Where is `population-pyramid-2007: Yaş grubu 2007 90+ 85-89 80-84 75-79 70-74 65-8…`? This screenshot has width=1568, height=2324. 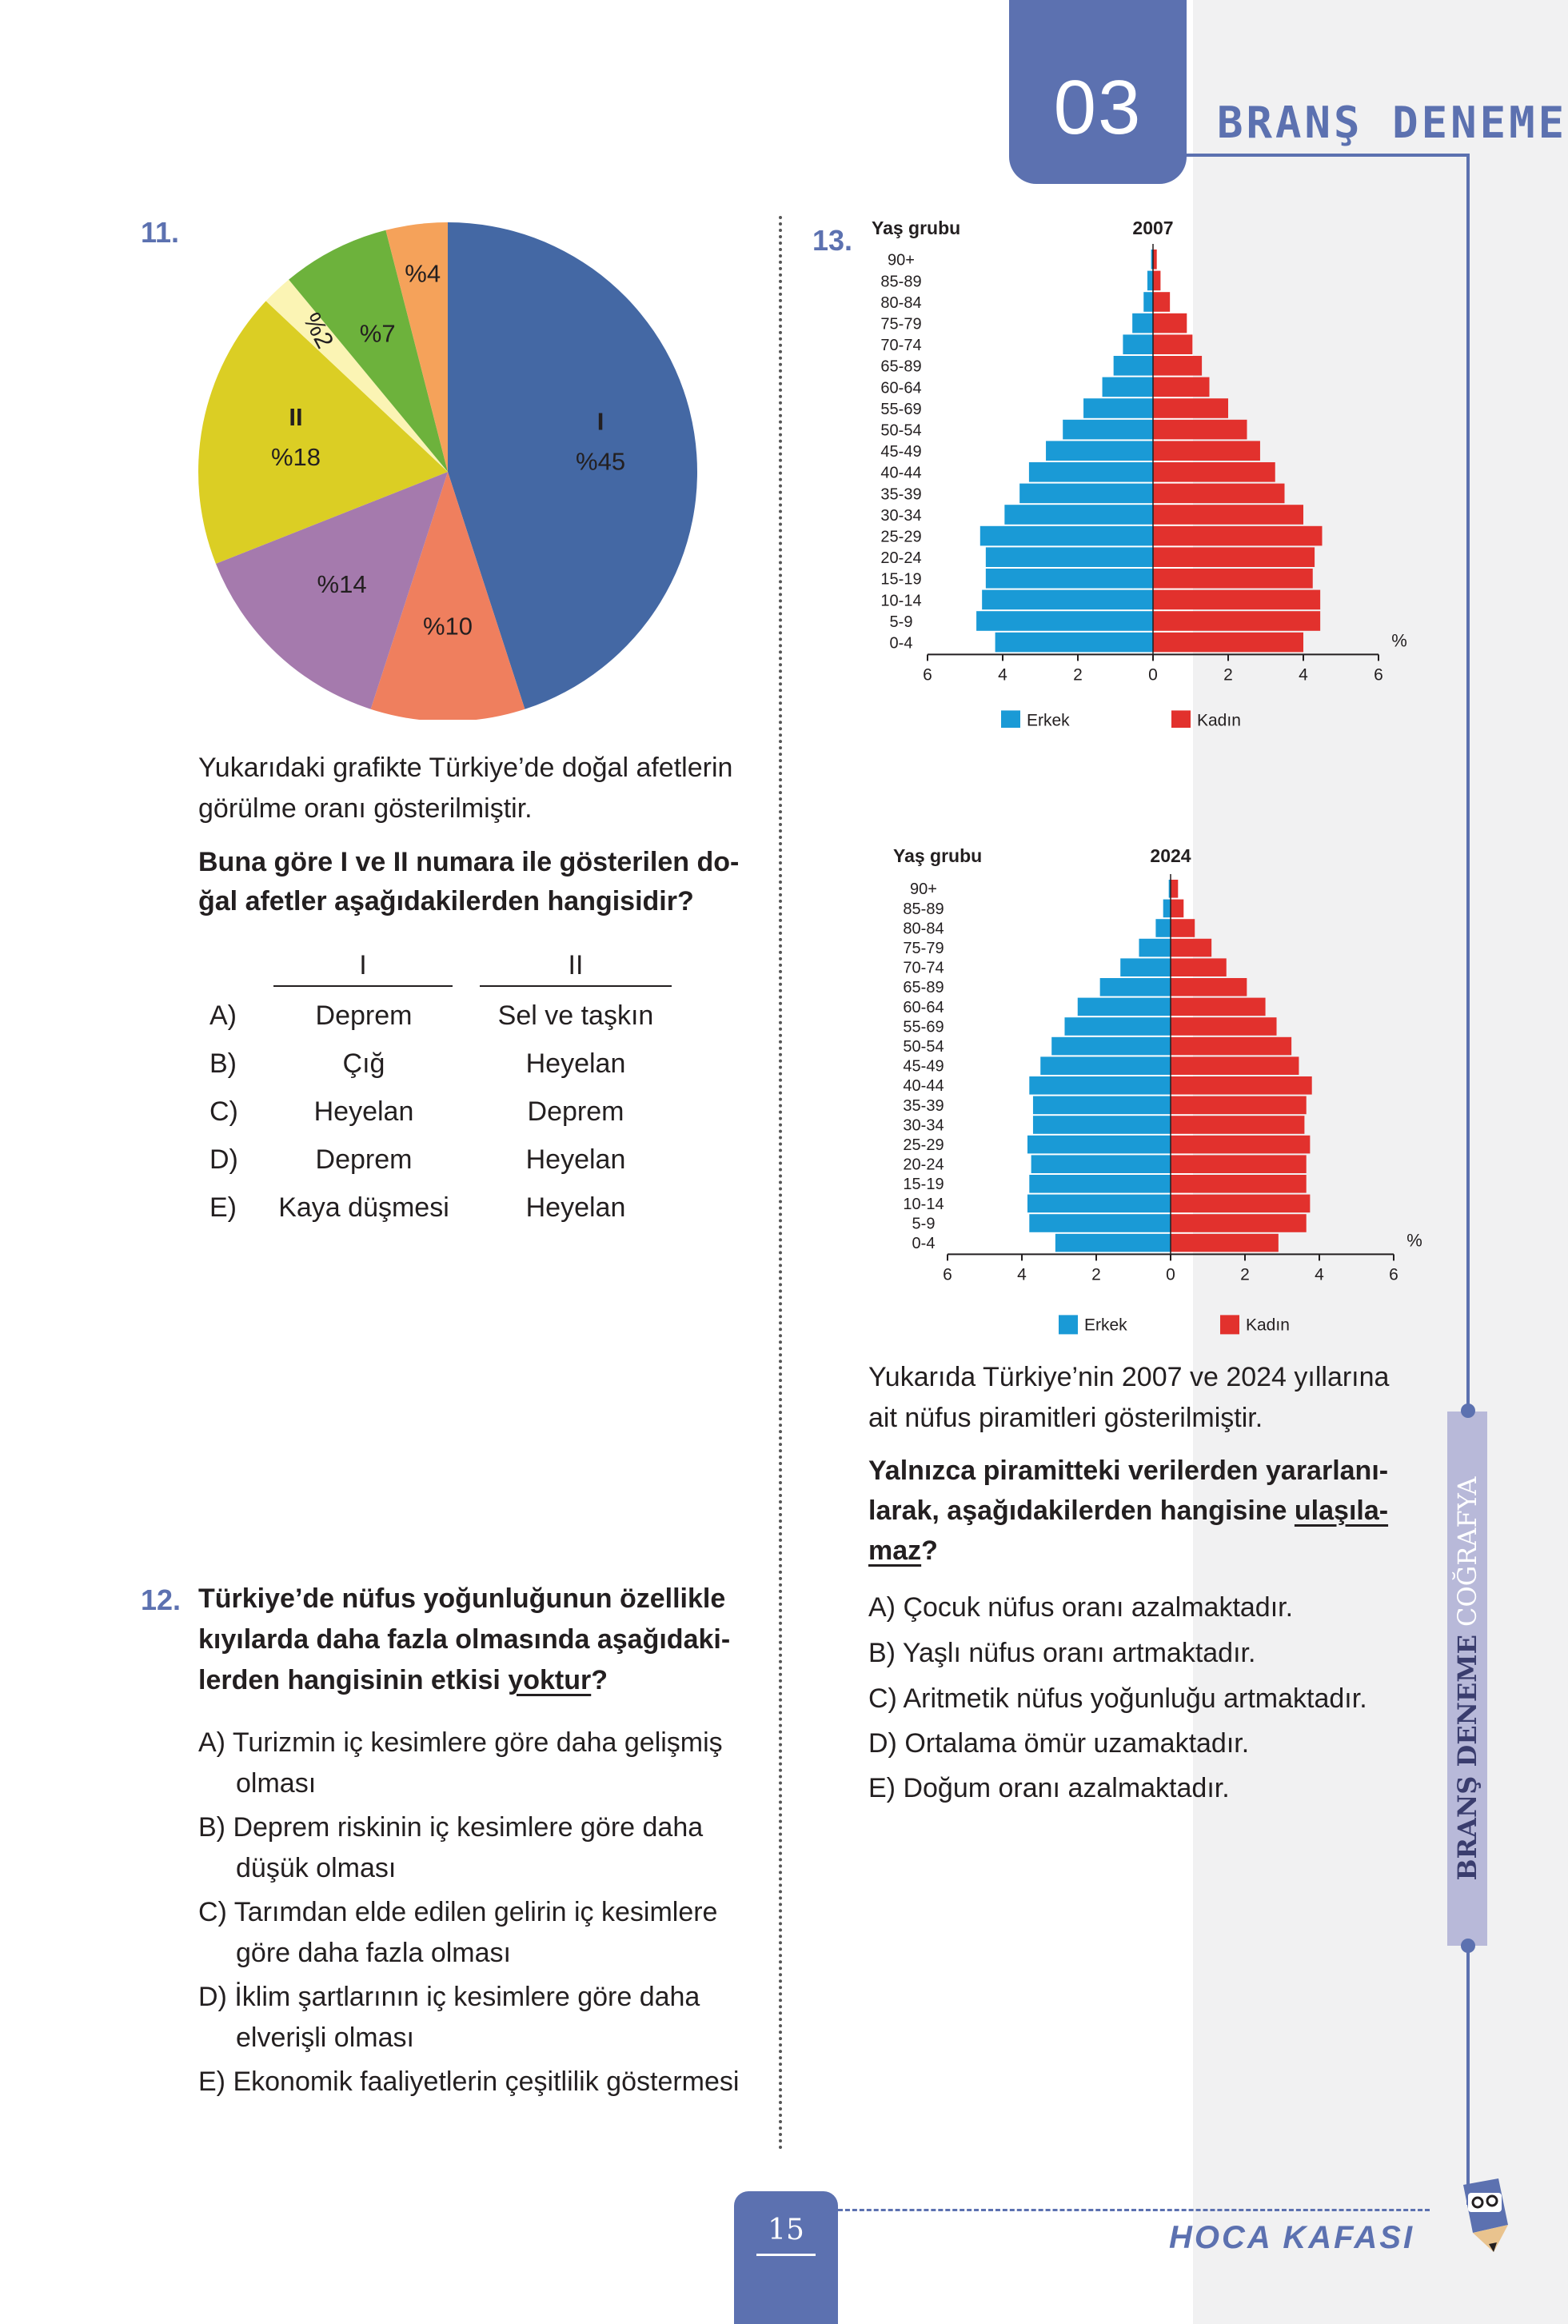
population-pyramid-2007: Yaş grubu 2007 90+ 85-89 80-84 75-79 70-74 65-8… is located at coordinates (1140, 473).